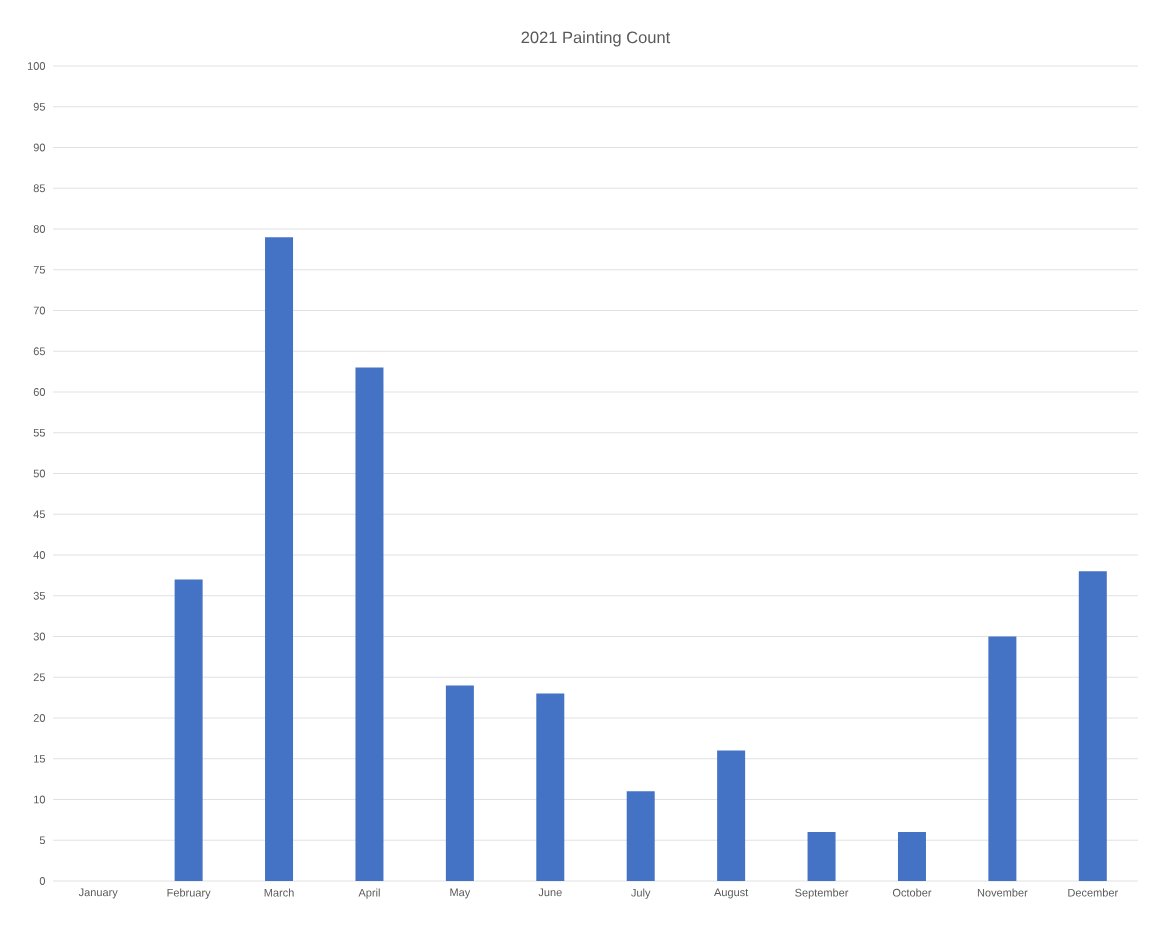 This screenshot has height=926, width=1158. Describe the element at coordinates (39, 473) in the screenshot. I see `y-tick-label: 50` at that location.